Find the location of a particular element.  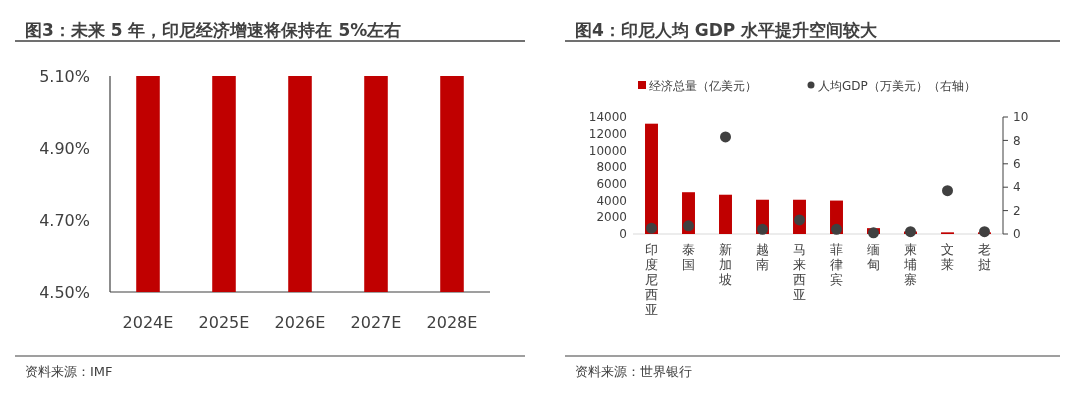

x-tick-label: 菲律宾 is located at coordinates (836, 264).